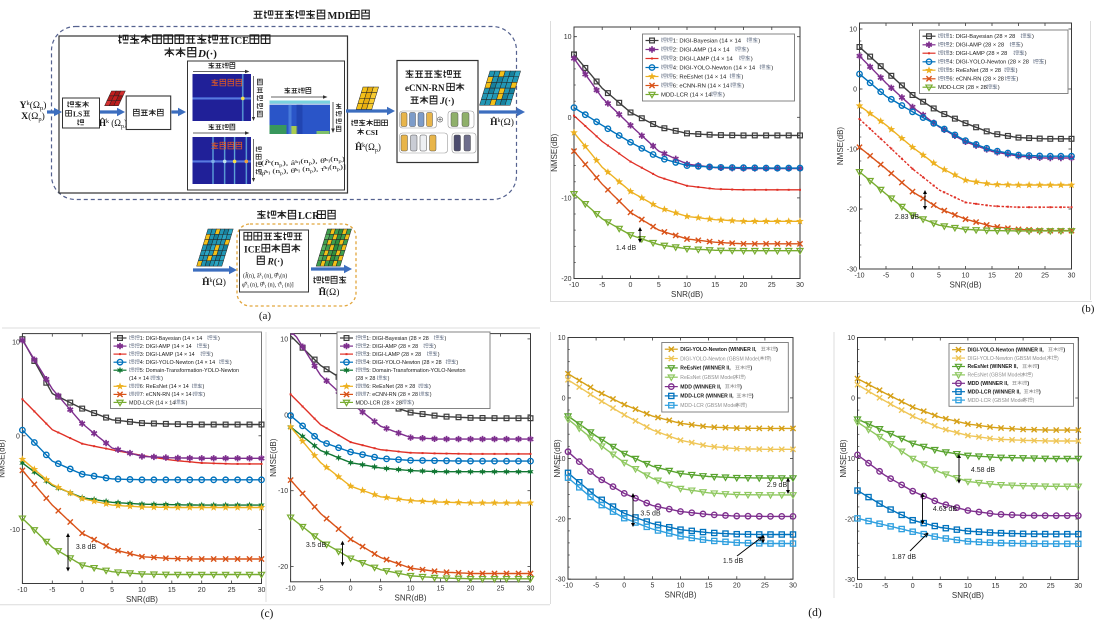 This screenshot has height=624, width=1096. Describe the element at coordinates (992, 276) in the screenshot. I see `svg-text: 15` at that location.